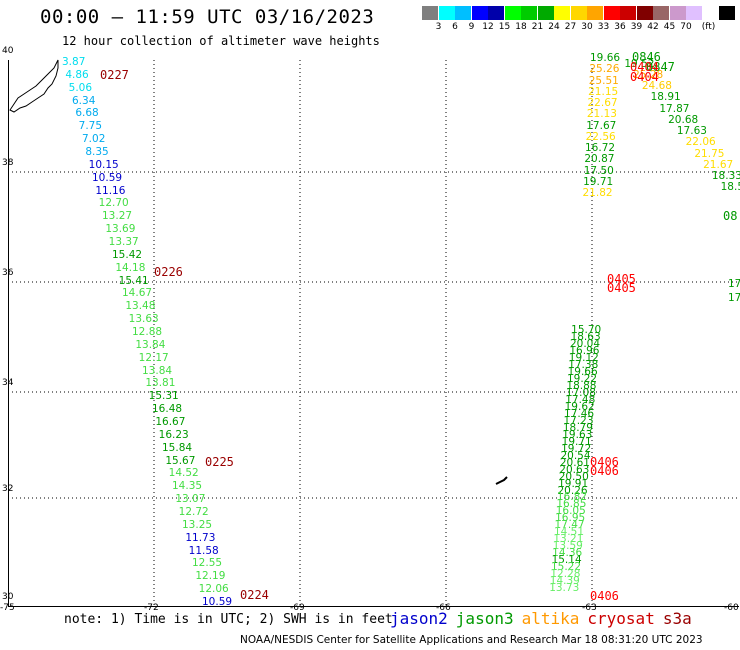 This screenshot has height=650, width=740. What do you see at coordinates (579, 413) in the screenshot?
I see `wave-height-sample: 17.46` at bounding box center [579, 413].